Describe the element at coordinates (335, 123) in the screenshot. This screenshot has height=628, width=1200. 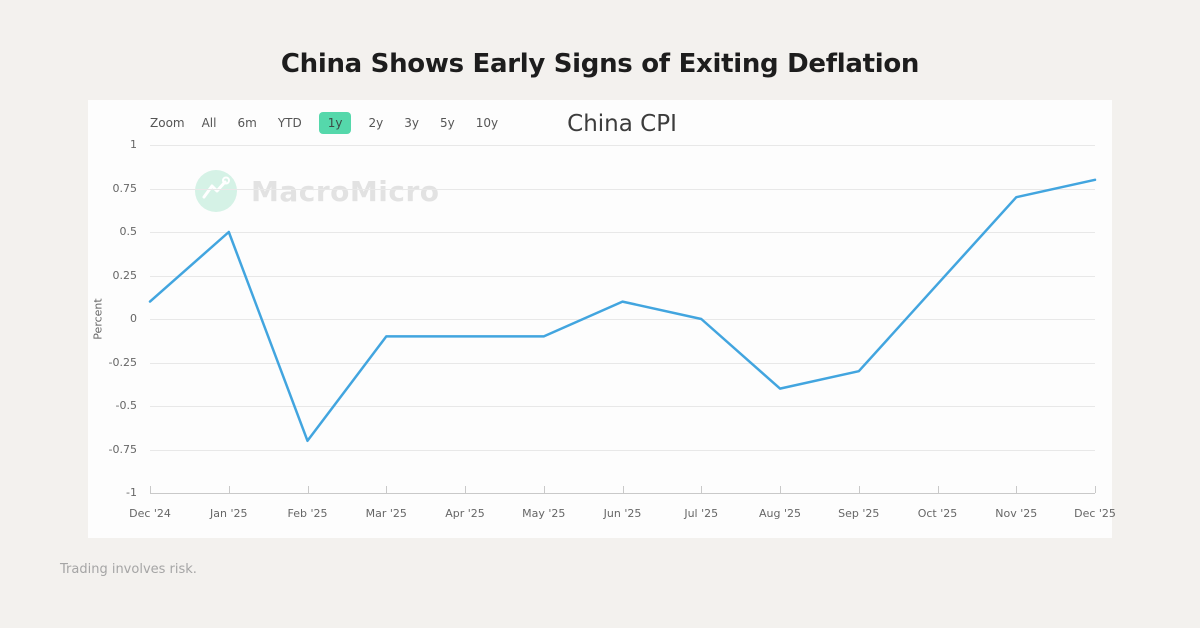
I see `range-button-1y-selected: 1y` at that location.